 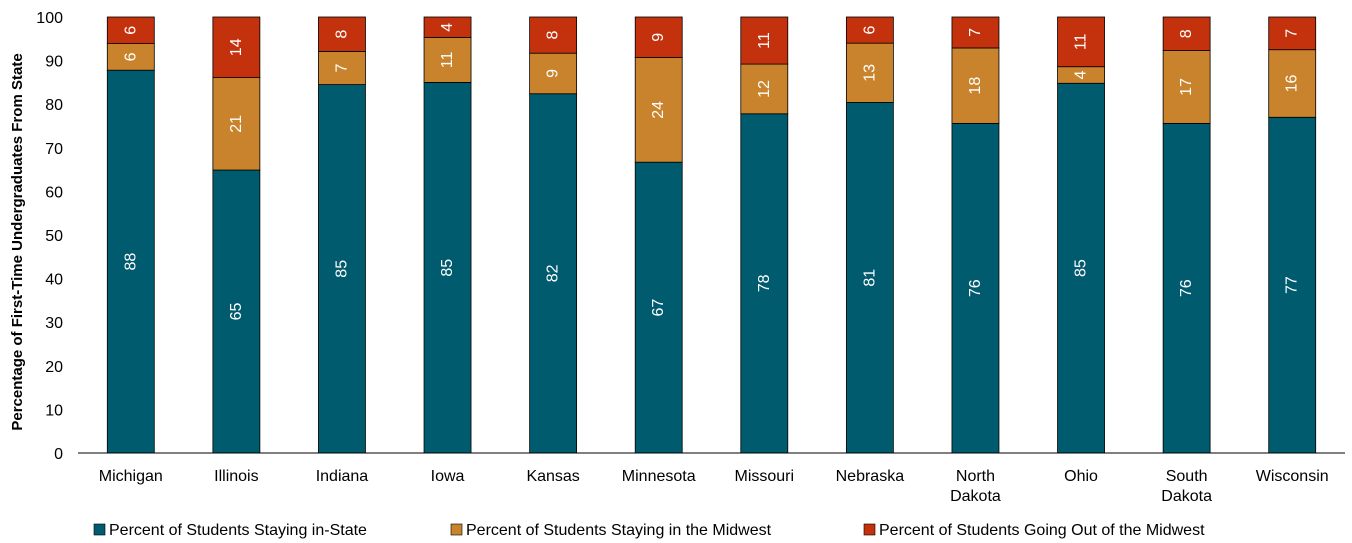 What do you see at coordinates (54, 323) in the screenshot?
I see `y-tick-label: 30` at bounding box center [54, 323].